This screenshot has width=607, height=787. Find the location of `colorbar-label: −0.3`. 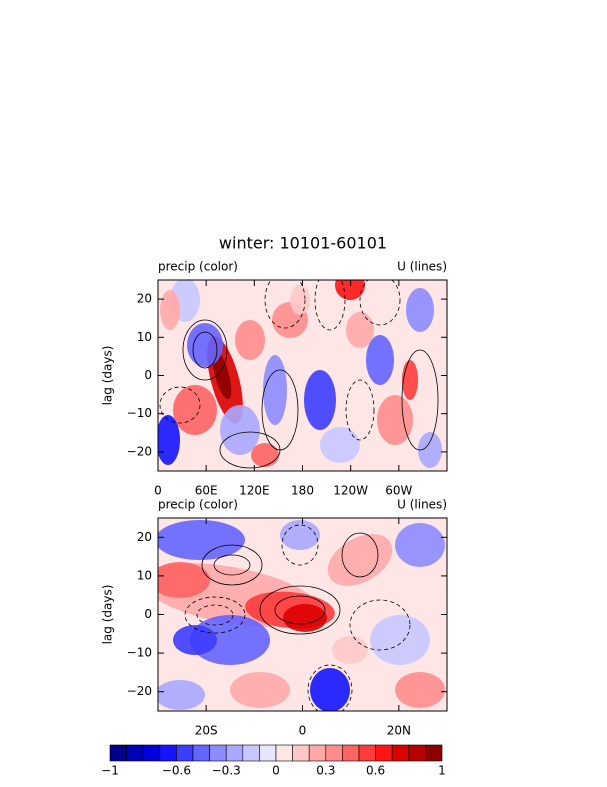

colorbar-label: −0.3 is located at coordinates (226, 771).